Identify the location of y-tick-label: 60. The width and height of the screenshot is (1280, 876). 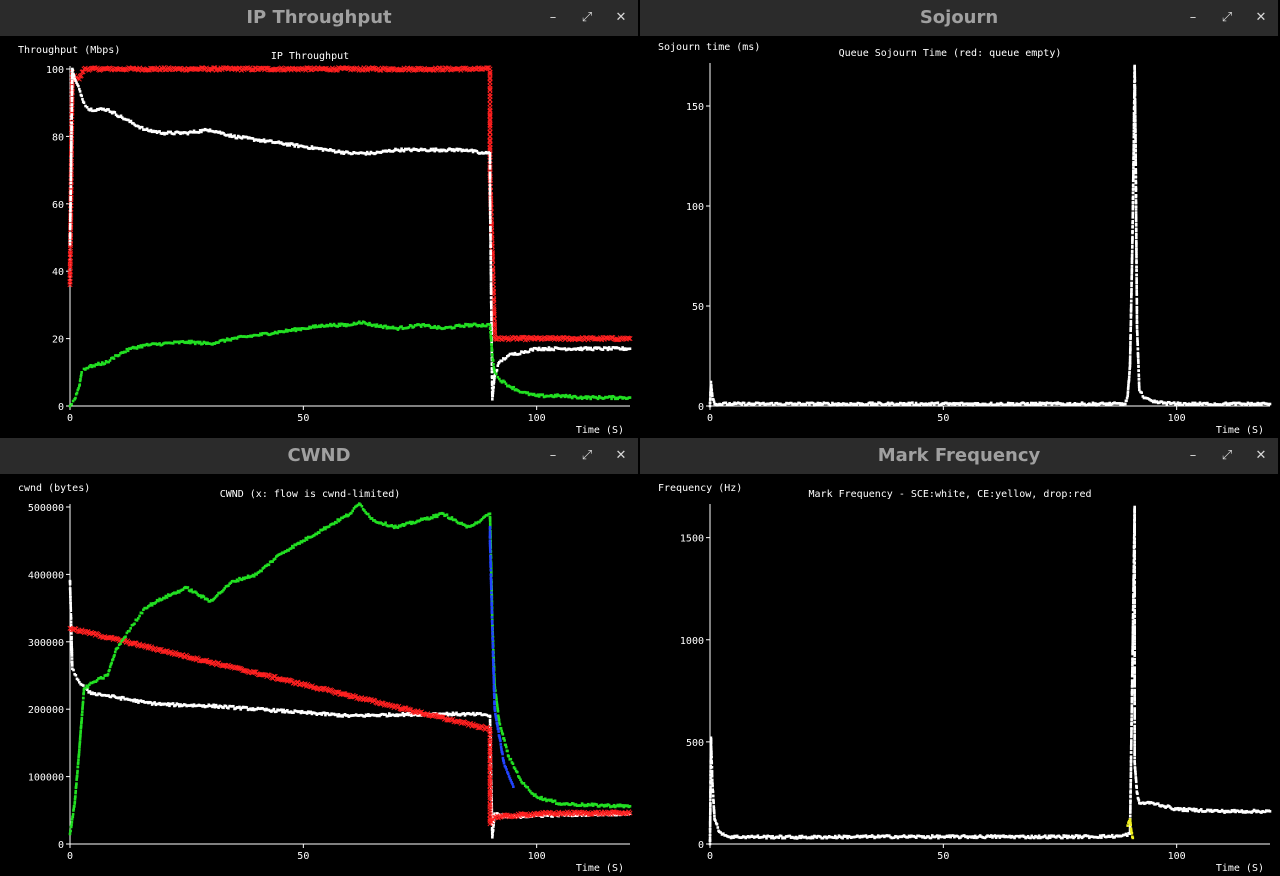
(58, 205).